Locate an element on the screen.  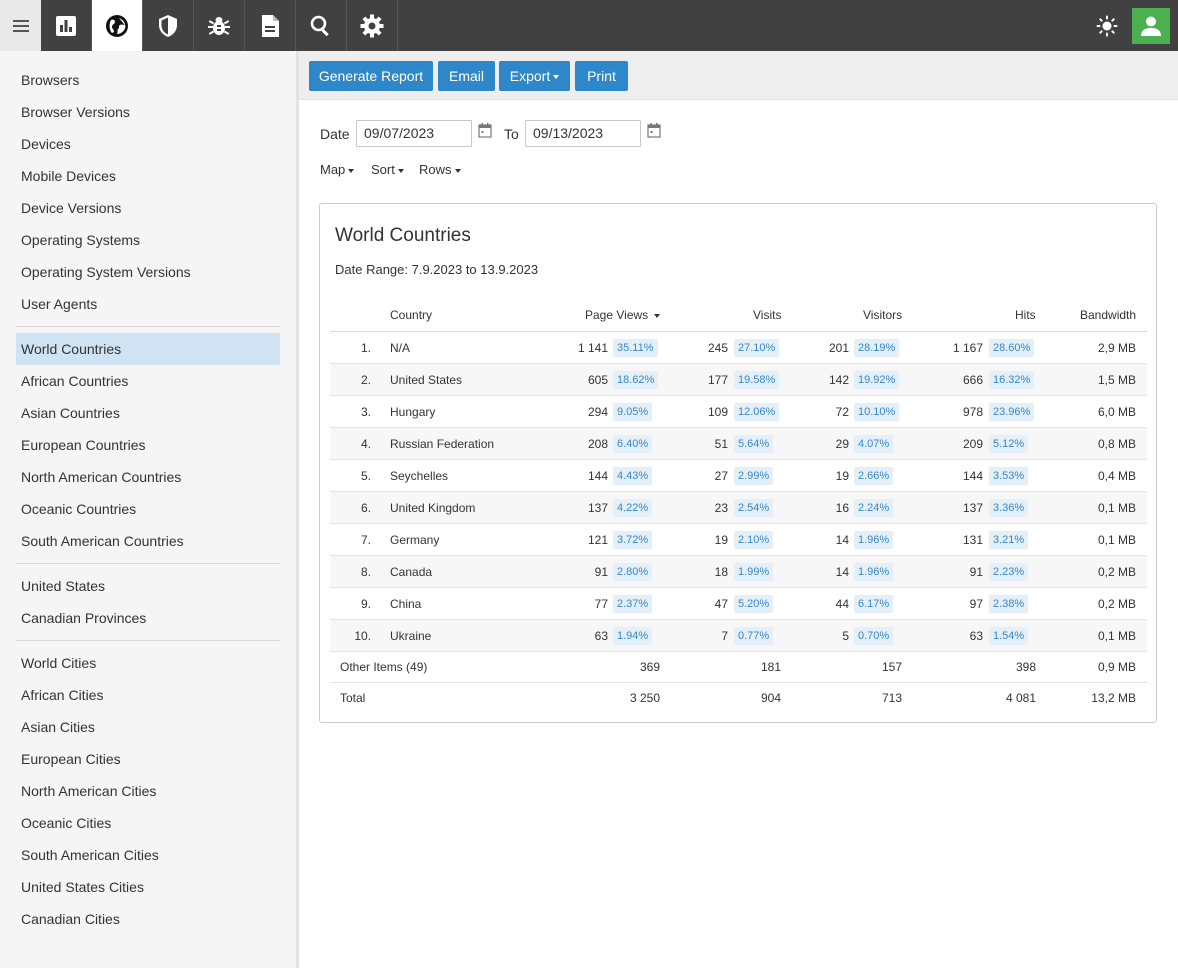
percent-badge: 2.23% is located at coordinates (1009, 572).